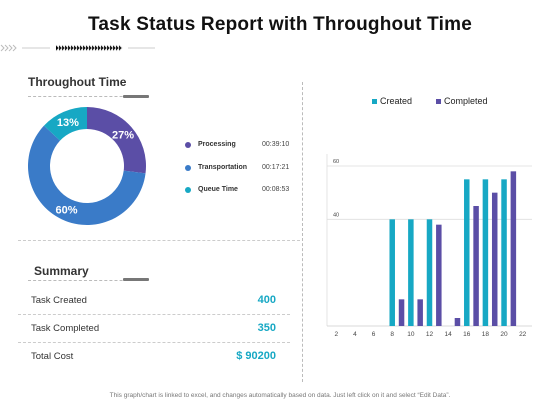 This screenshot has height=420, width=560. Describe the element at coordinates (8, 48) in the screenshot. I see `chevron-icons` at that location.